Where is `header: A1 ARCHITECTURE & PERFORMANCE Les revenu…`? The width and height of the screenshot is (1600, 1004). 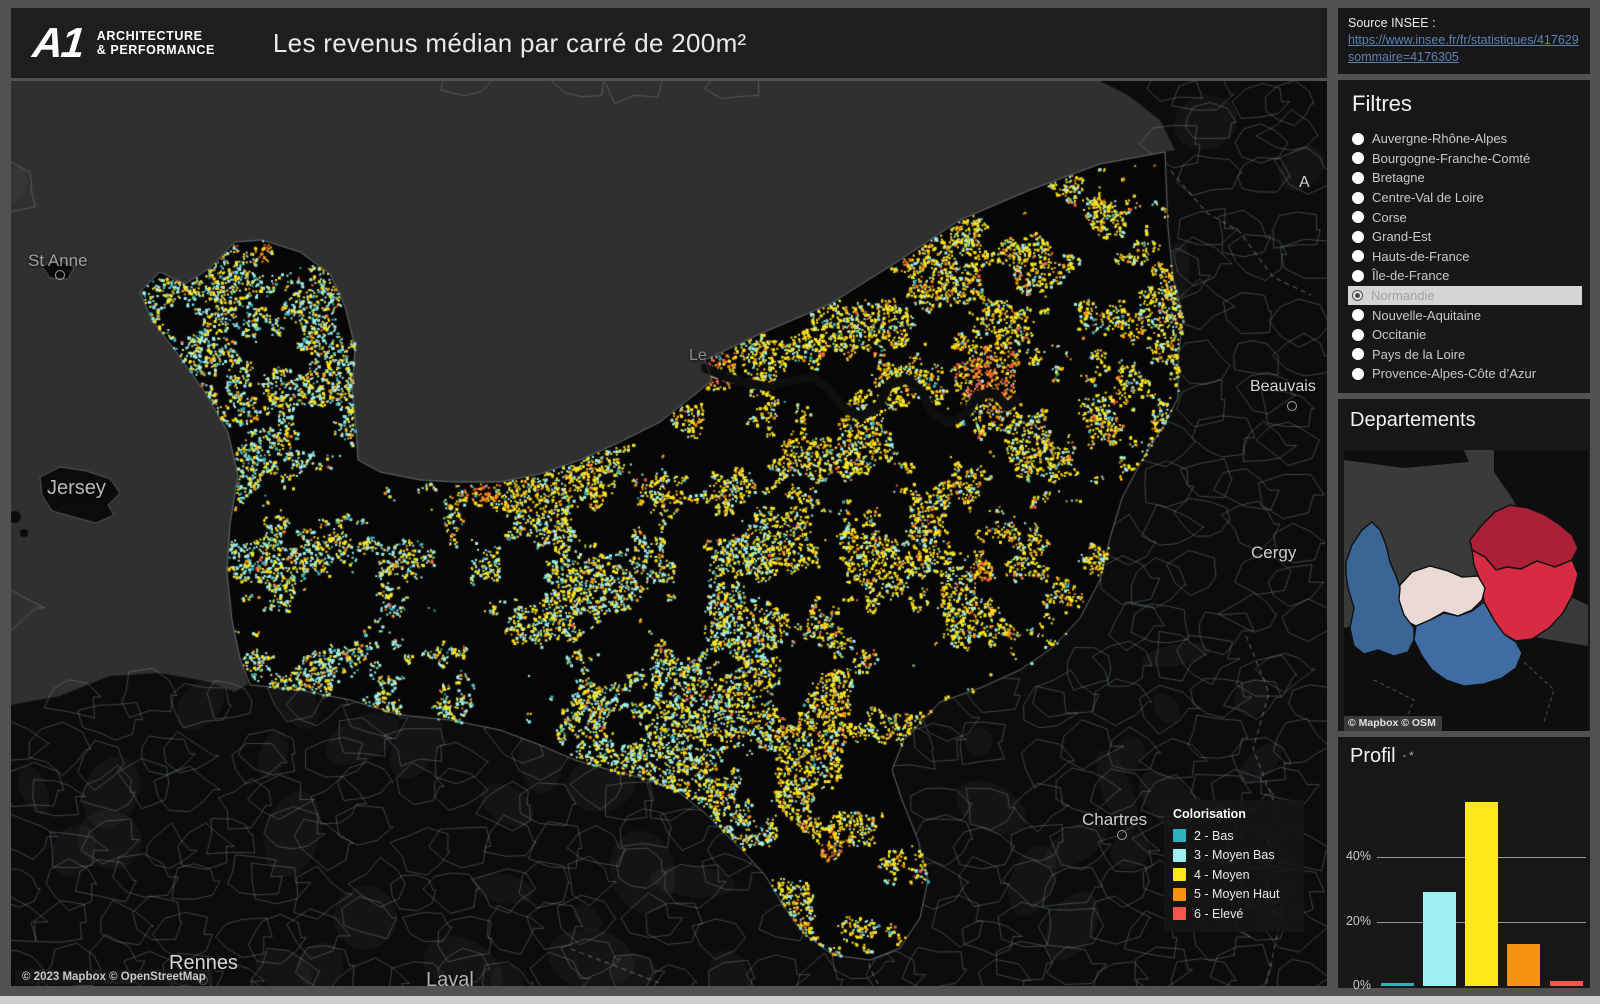 header: A1 ARCHITECTURE & PERFORMANCE Les revenu… is located at coordinates (669, 43).